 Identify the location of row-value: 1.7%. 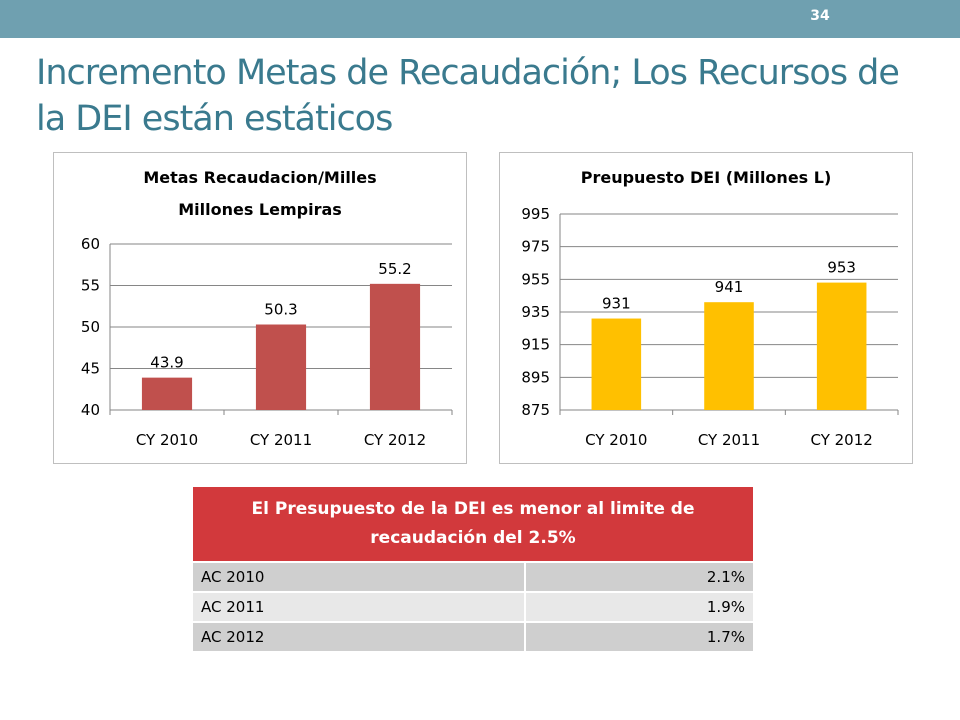
(638, 636).